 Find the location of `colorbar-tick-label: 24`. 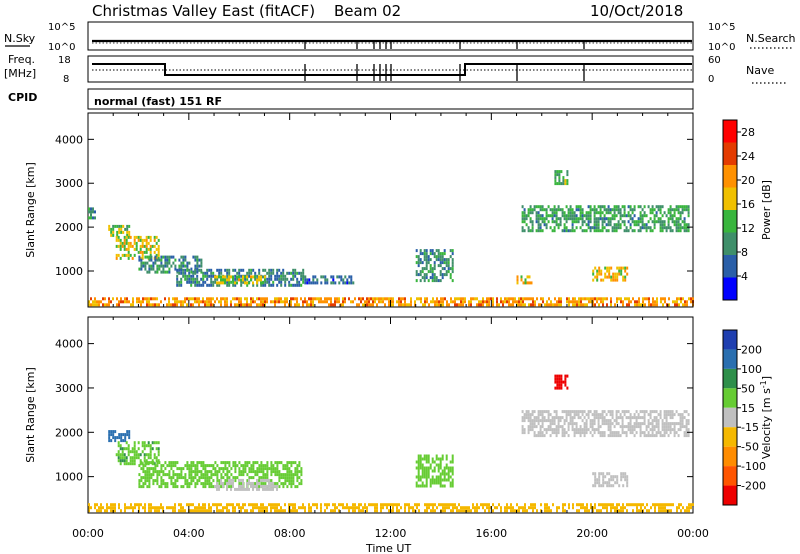

colorbar-tick-label: 24 is located at coordinates (748, 156).